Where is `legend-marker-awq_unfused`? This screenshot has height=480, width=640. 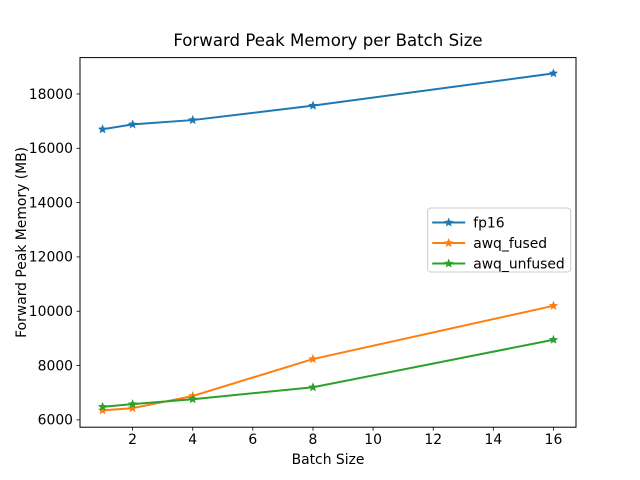 legend-marker-awq_unfused is located at coordinates (448, 263).